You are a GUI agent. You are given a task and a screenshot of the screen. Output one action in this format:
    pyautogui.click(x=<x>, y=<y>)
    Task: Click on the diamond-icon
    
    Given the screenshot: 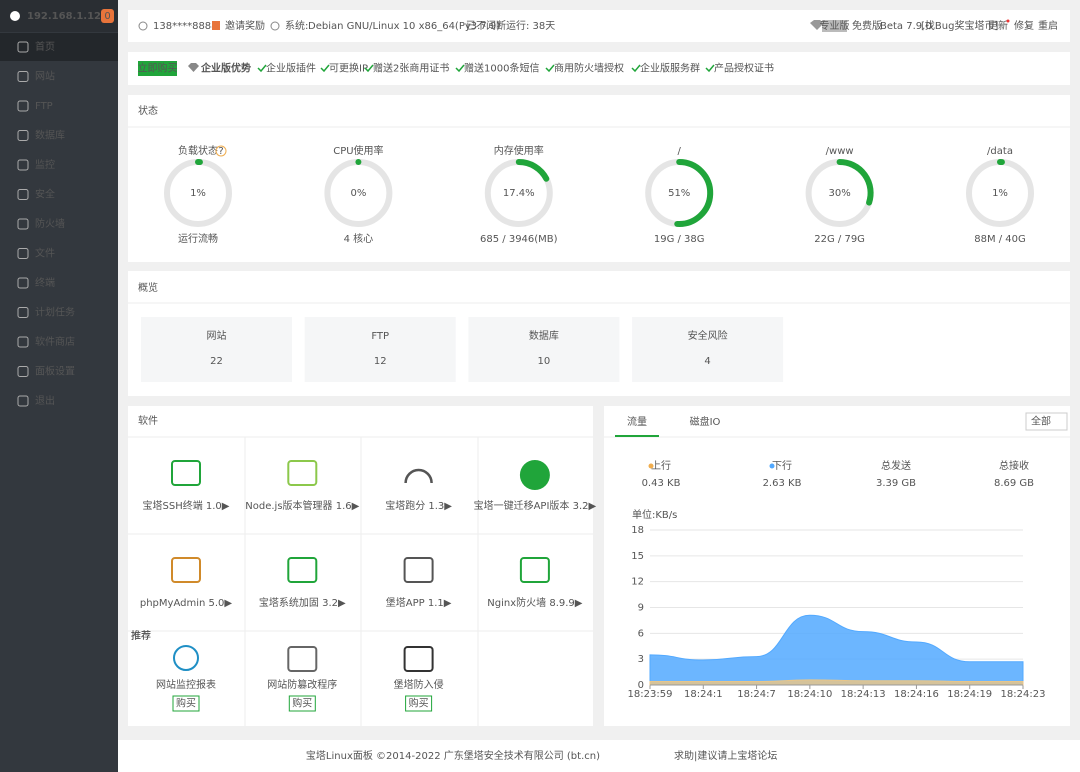 What is the action you would take?
    pyautogui.click(x=193, y=67)
    